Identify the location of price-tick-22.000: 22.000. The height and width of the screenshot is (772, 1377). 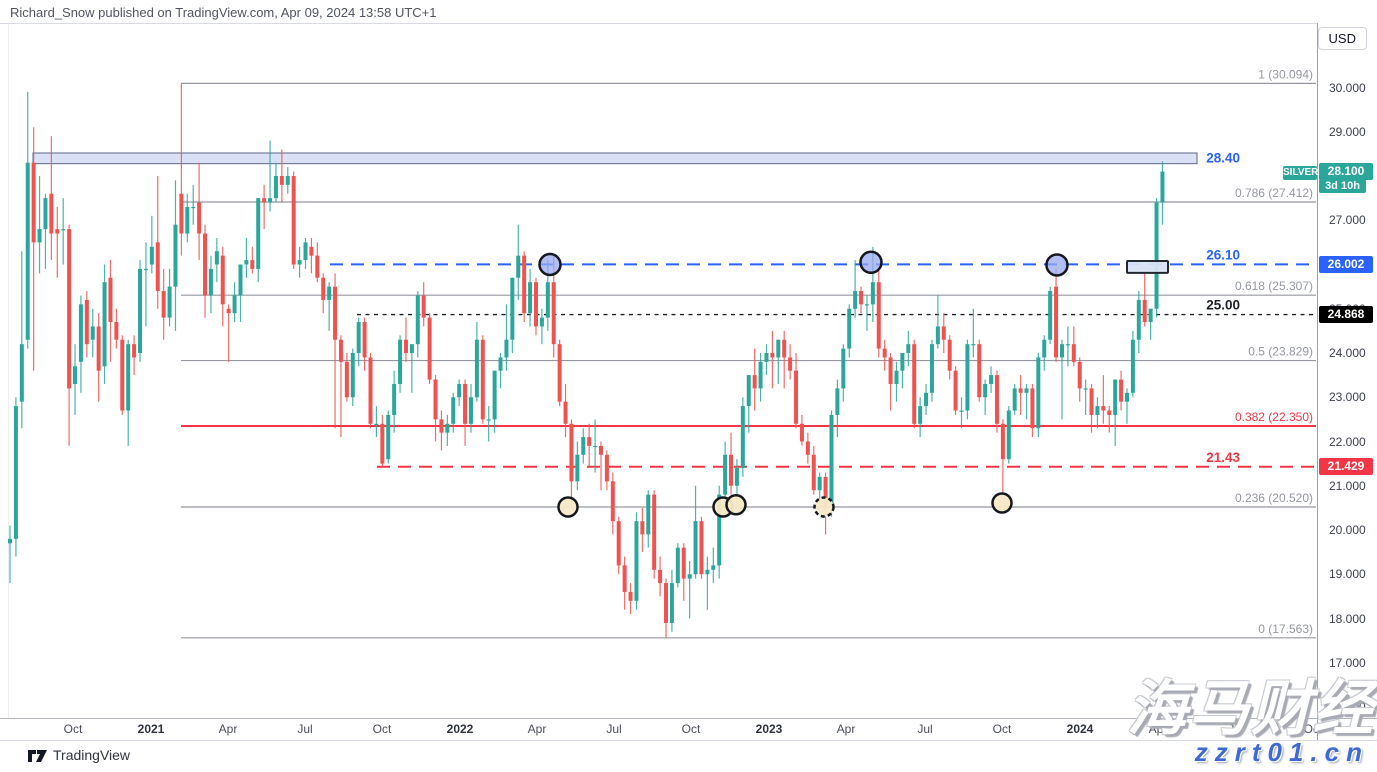
(1347, 441).